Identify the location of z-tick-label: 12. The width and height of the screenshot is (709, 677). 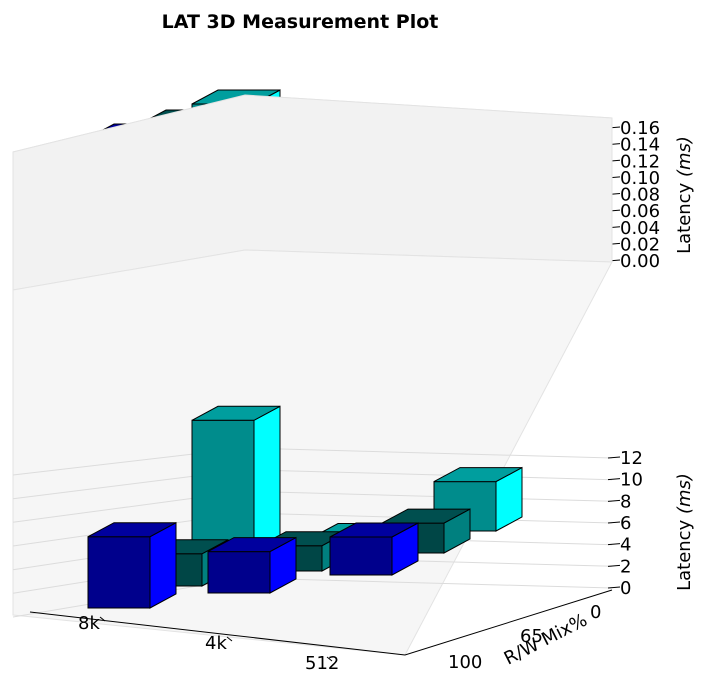
(631, 458).